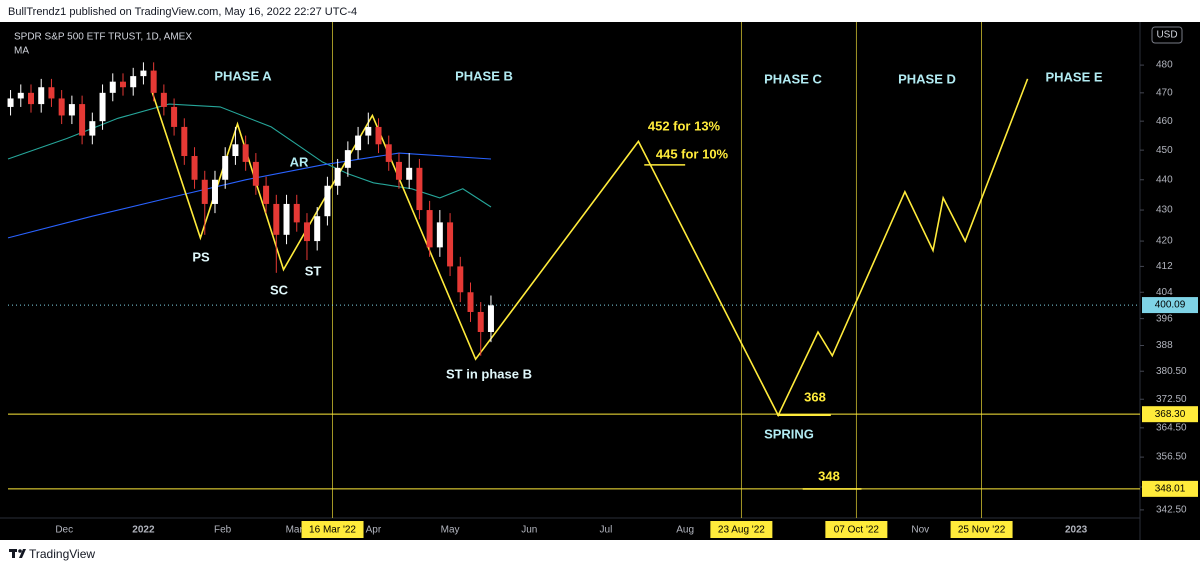  Describe the element at coordinates (201, 256) in the screenshot. I see `annotation: PS` at that location.